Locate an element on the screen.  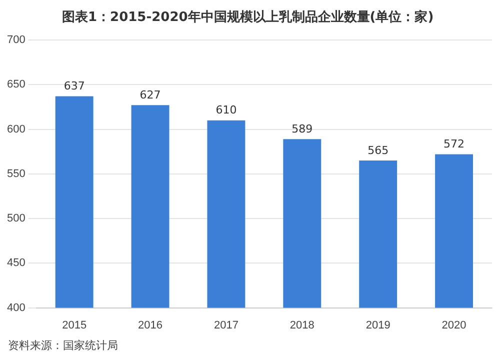
data-label: 627 is located at coordinates (150, 95).